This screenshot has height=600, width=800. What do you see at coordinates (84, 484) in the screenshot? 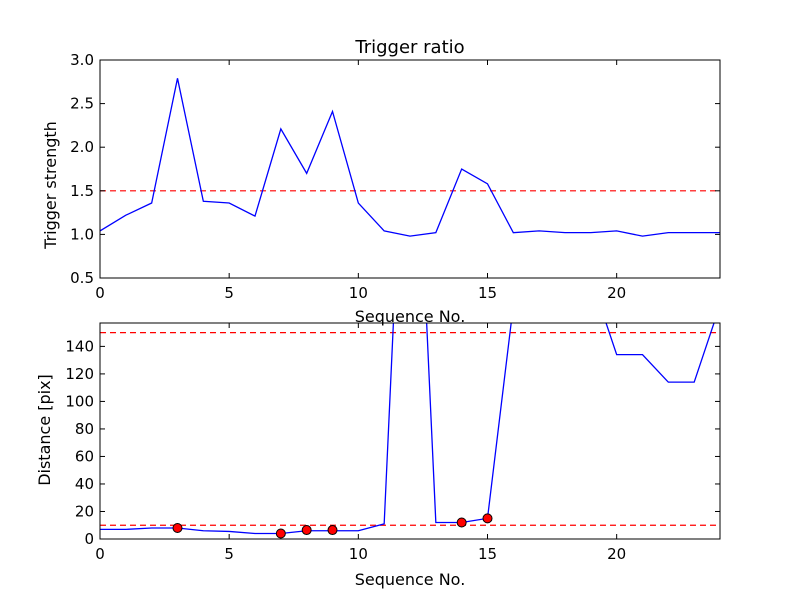
I see `bottom-chart-ytick-label: 40` at bounding box center [84, 484].